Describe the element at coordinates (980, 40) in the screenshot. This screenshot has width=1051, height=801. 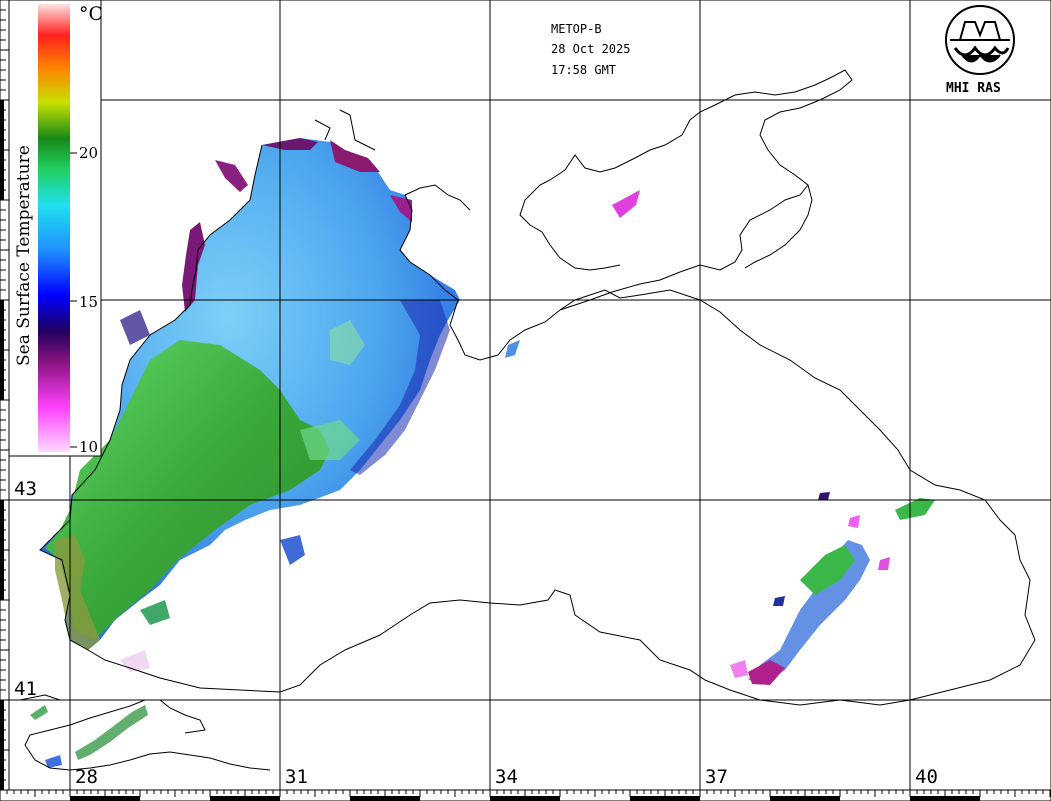
I see `mhi-ras-logo` at that location.